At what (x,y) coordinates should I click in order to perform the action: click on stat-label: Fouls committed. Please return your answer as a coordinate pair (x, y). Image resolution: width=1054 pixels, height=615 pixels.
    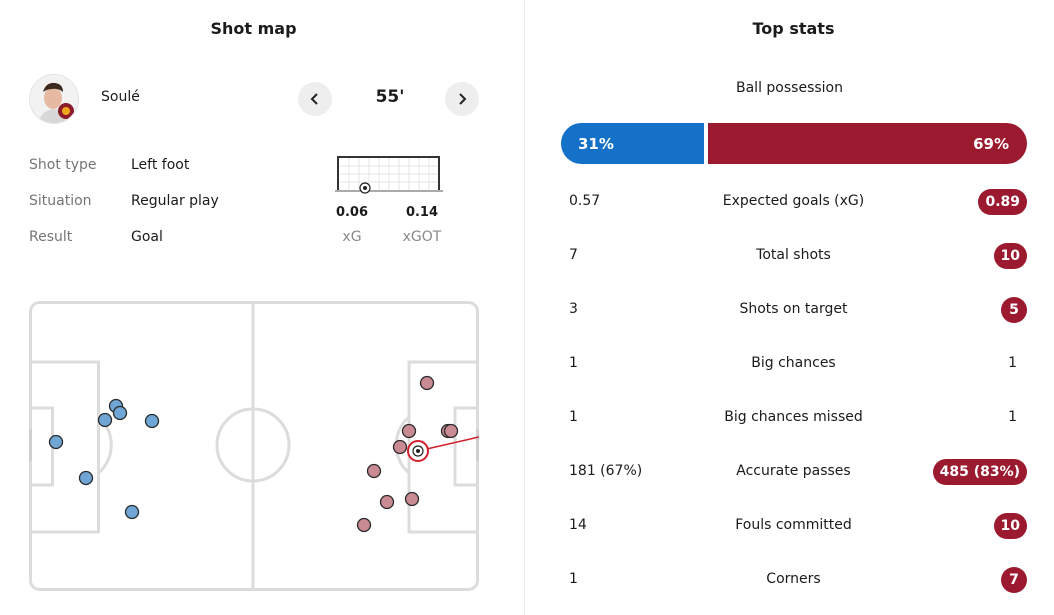
    Looking at the image, I should click on (793, 525).